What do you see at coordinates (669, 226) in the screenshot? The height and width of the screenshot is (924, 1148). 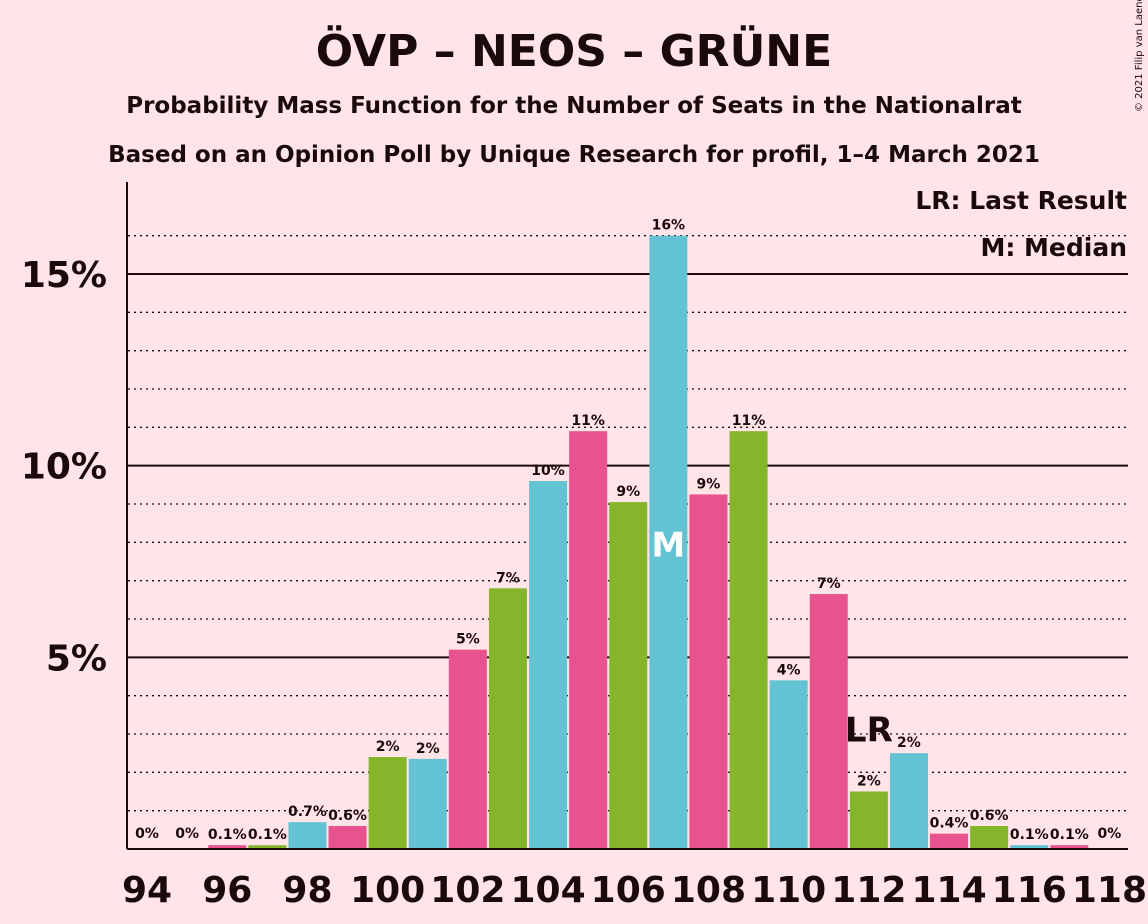 I see `data-label-107: 16%` at bounding box center [669, 226].